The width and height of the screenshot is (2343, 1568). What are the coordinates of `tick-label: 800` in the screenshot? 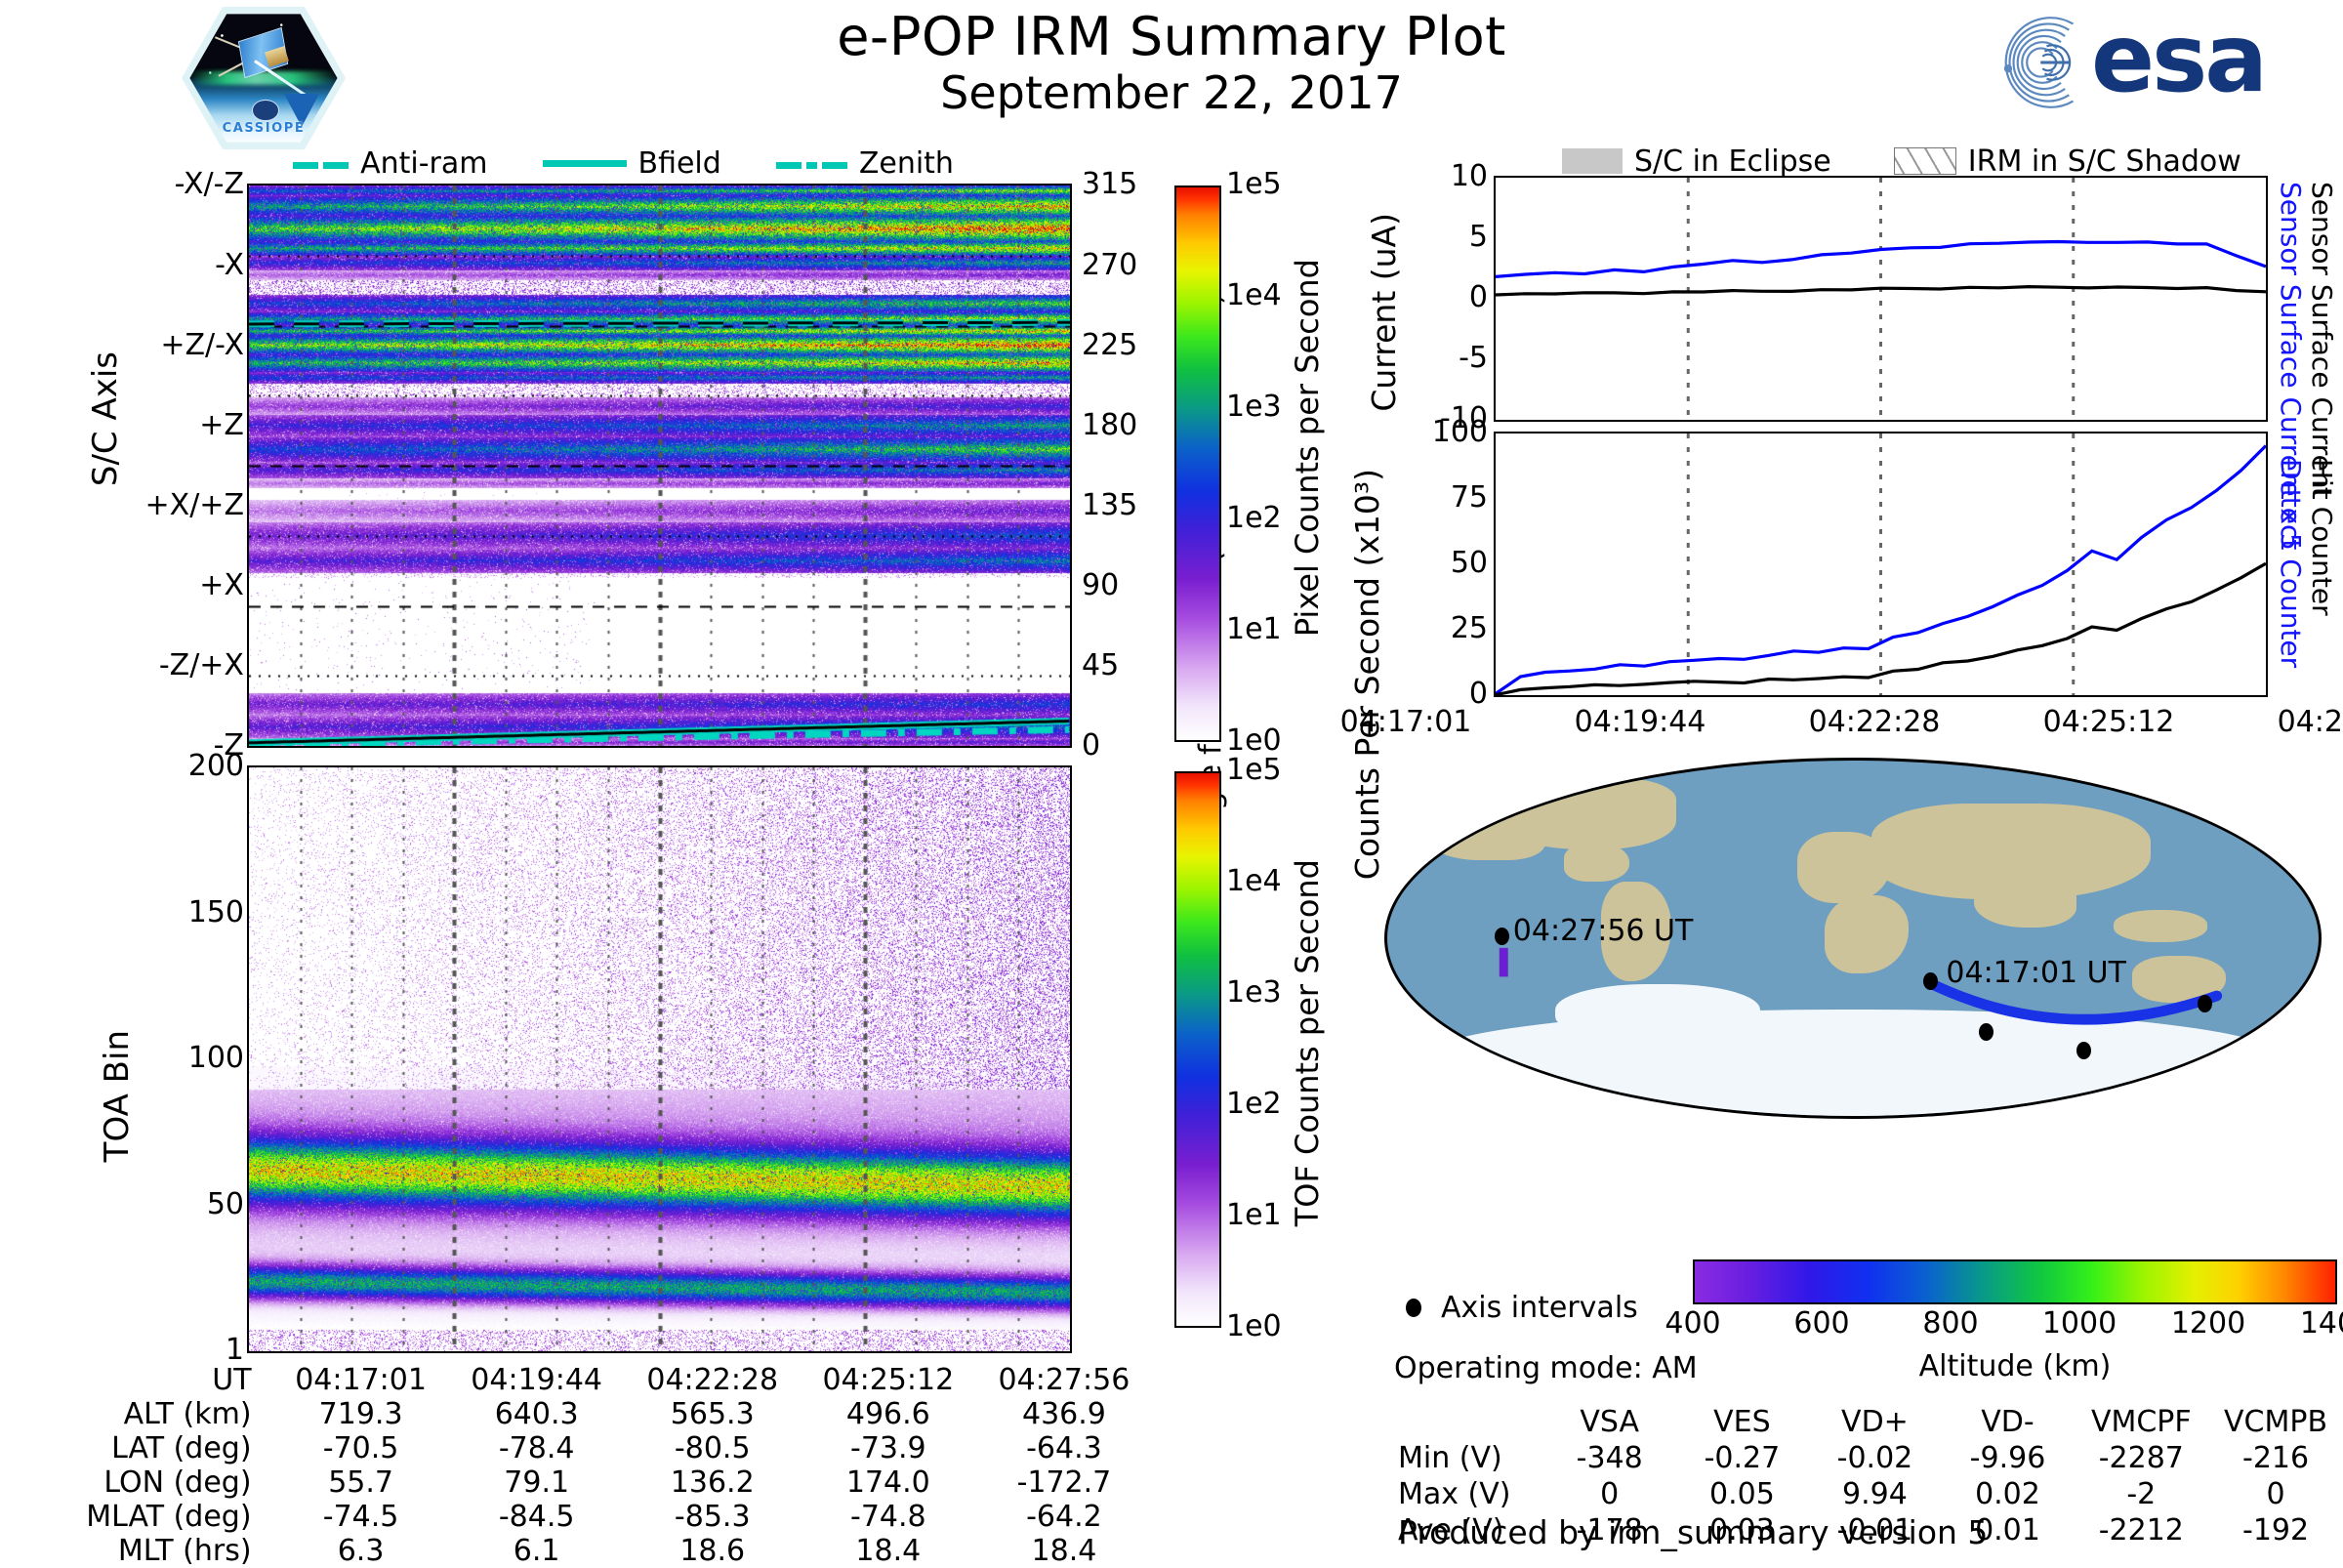 It's located at (1950, 1323).